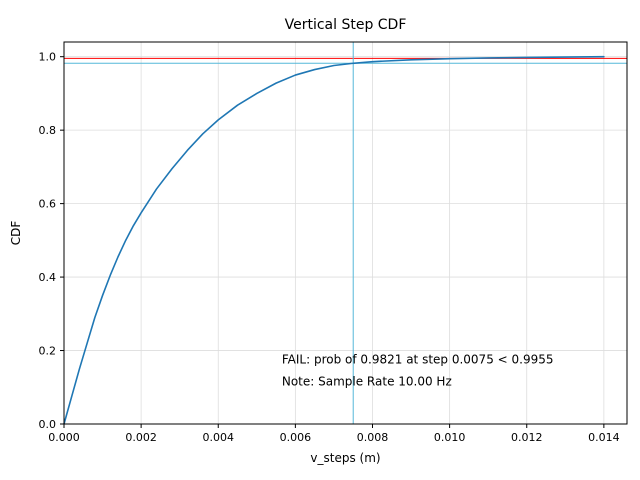 This screenshot has height=480, width=640. Describe the element at coordinates (367, 381) in the screenshot. I see `sample-rate-note: Note: Sample Rate 10.00 Hz` at that location.